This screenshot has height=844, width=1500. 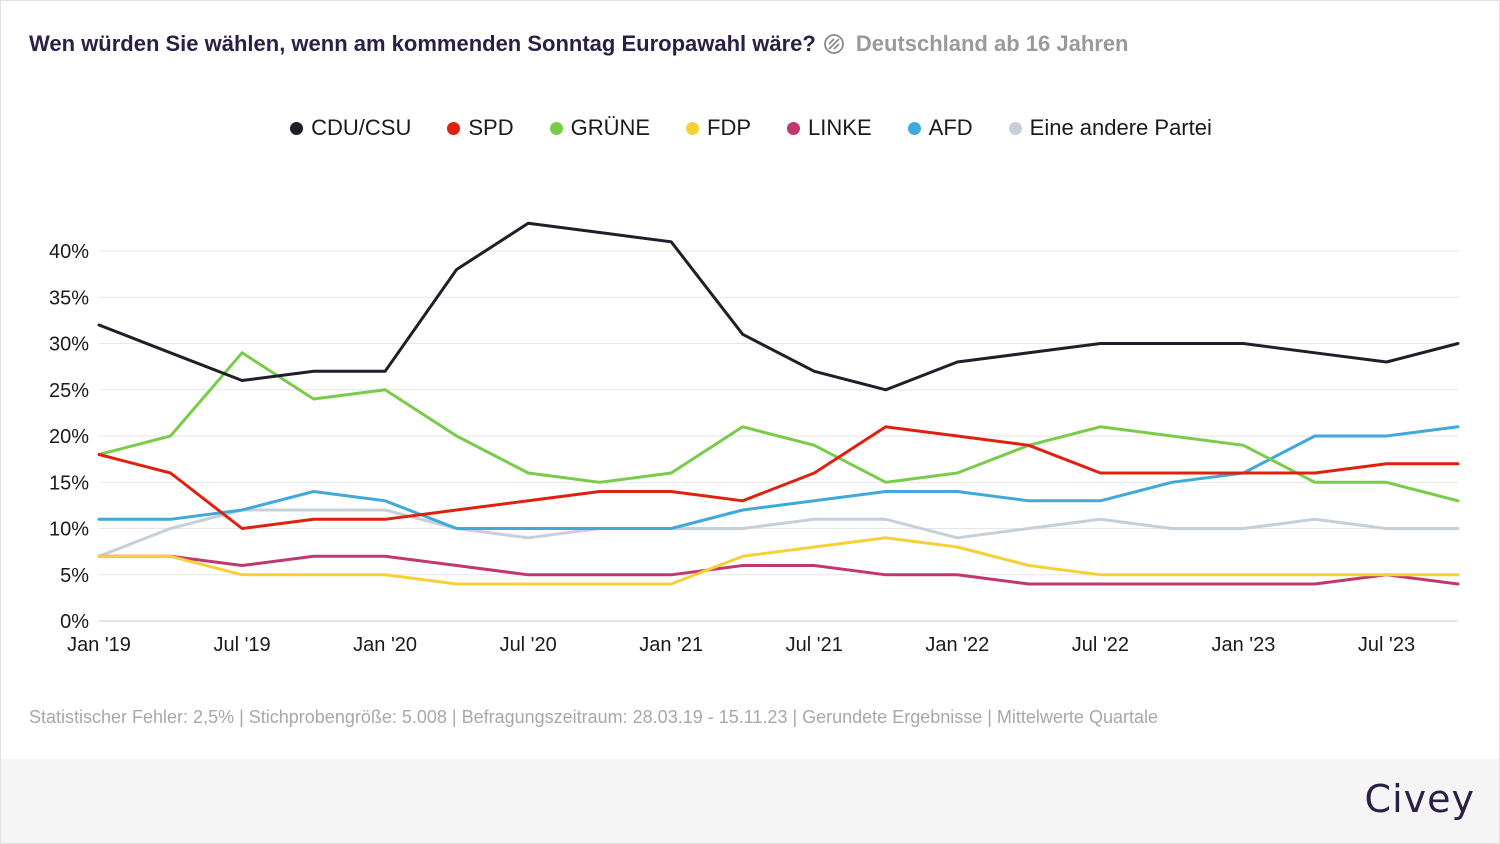 What do you see at coordinates (69, 391) in the screenshot?
I see `y-tick-label: 25%` at bounding box center [69, 391].